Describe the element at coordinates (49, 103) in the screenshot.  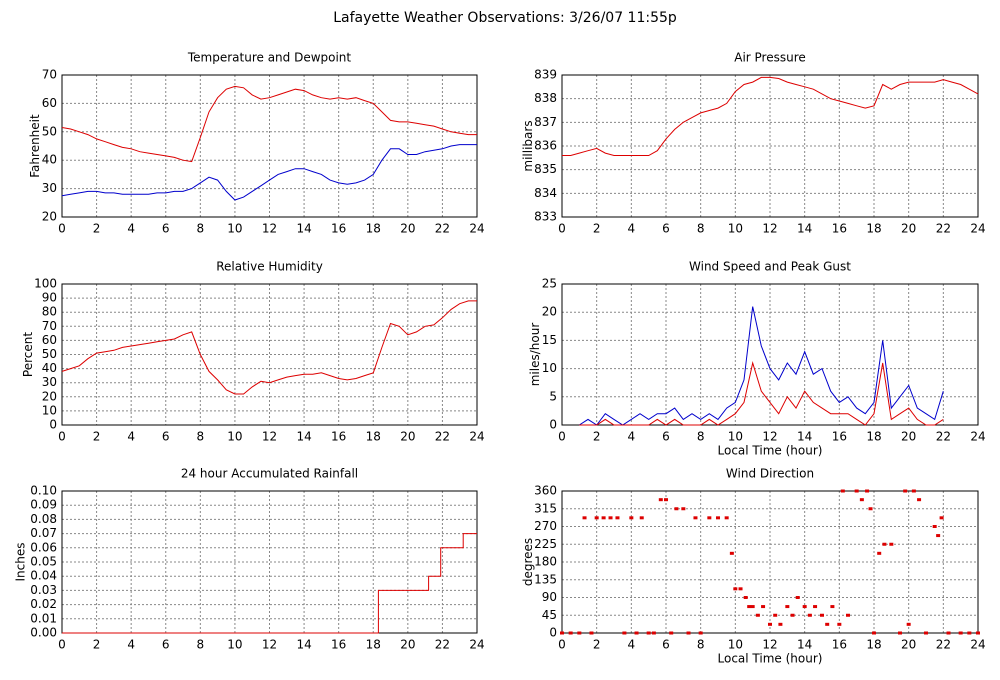
I see `y-tick-label: 60` at that location.